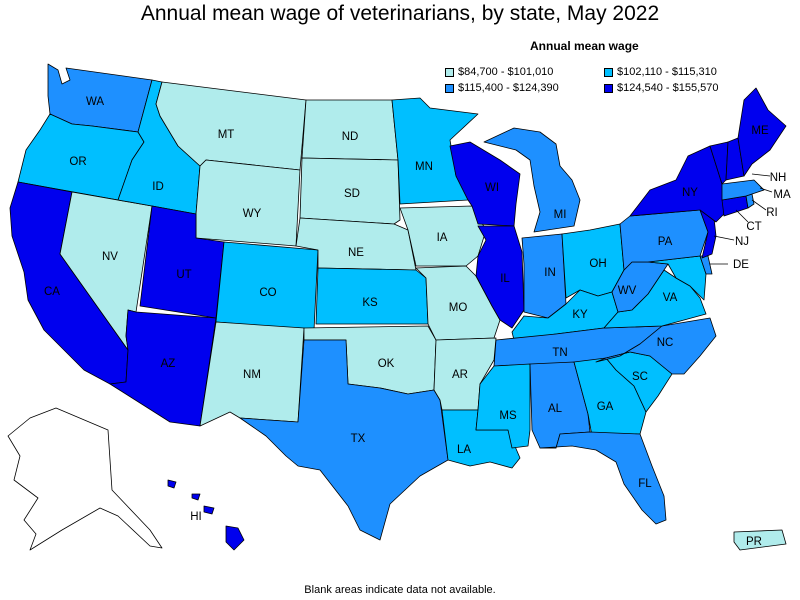  I want to click on label-NH: NH, so click(778, 178).